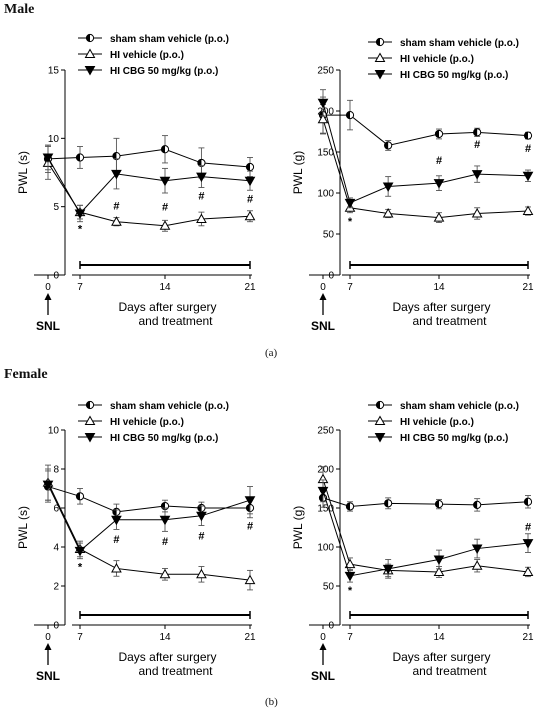 The width and height of the screenshot is (550, 711). Describe the element at coordinates (331, 276) in the screenshot. I see `y-tick-label: 0` at that location.